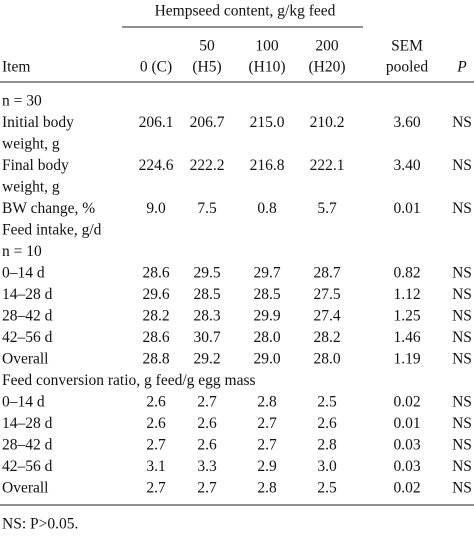  What do you see at coordinates (22, 101) in the screenshot?
I see `row-label: n = 30` at bounding box center [22, 101].